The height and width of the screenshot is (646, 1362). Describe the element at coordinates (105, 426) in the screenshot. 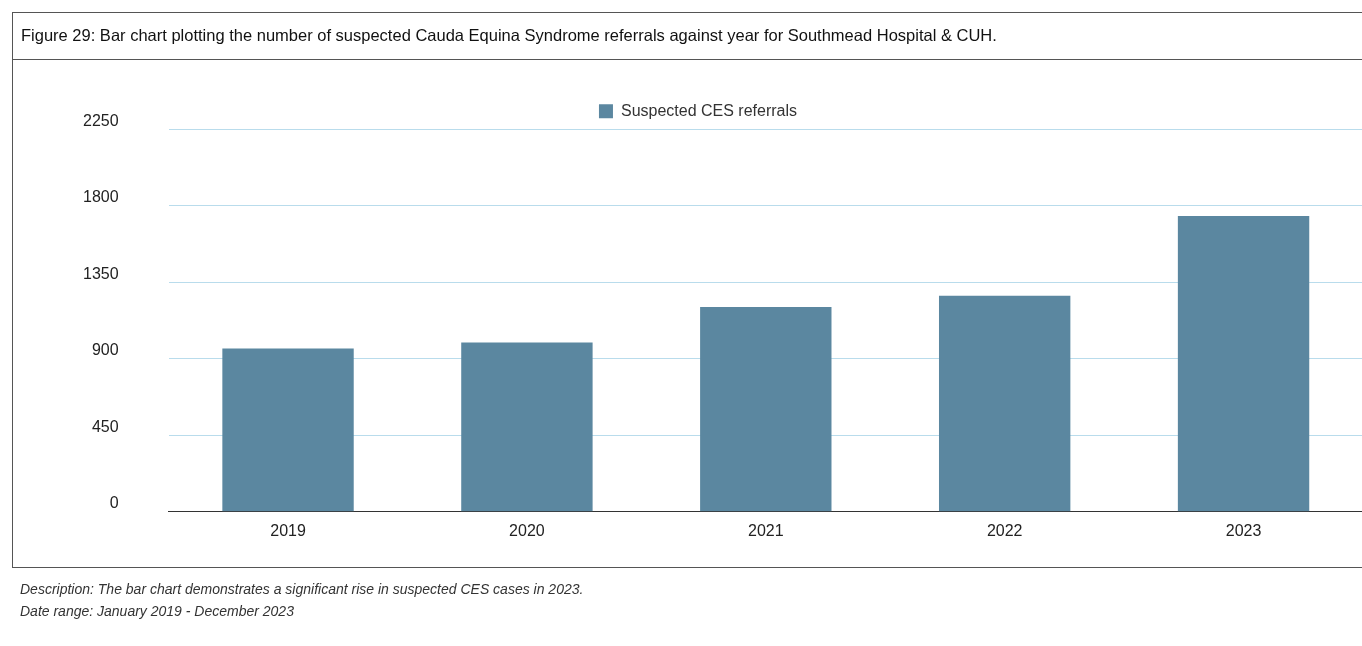

I see `y-tick-label: 450` at that location.